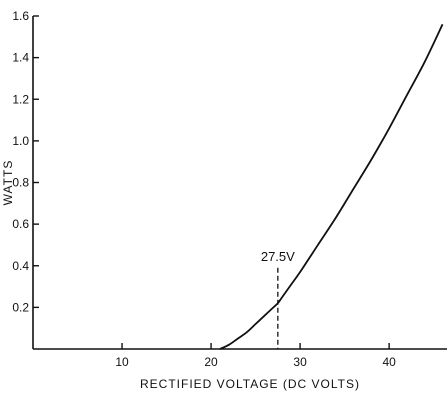  Describe the element at coordinates (278, 256) in the screenshot. I see `annotation-label: 27.5V` at that location.